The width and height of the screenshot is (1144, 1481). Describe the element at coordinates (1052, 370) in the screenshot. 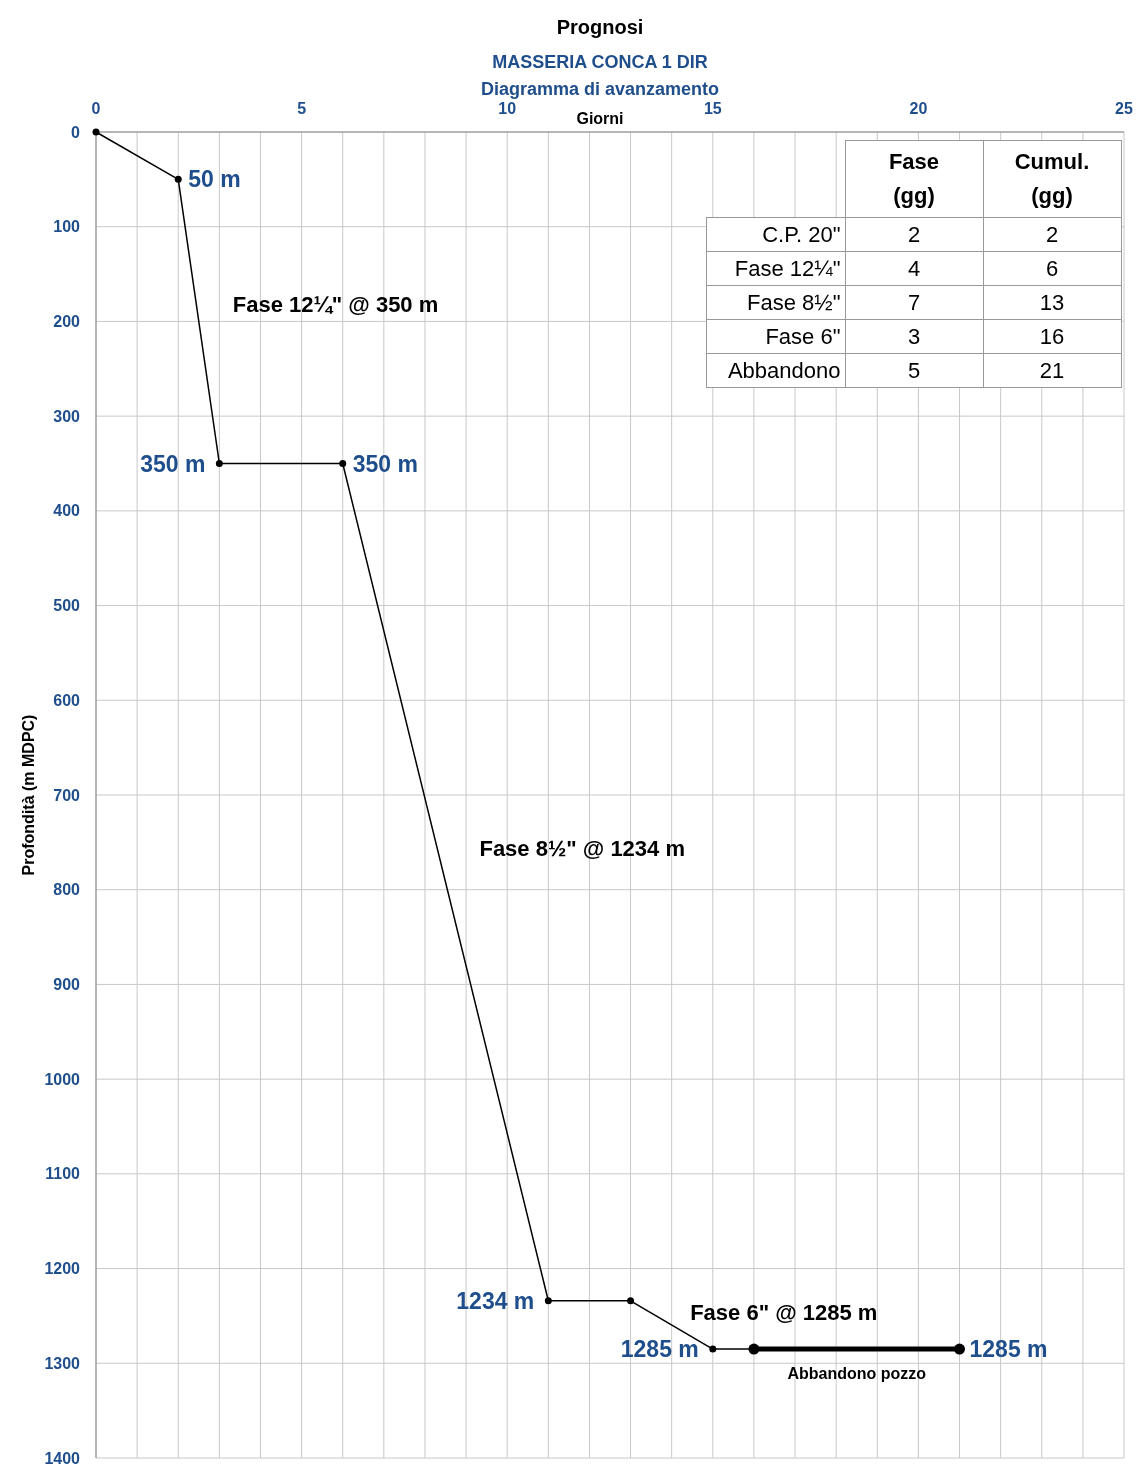

I see `annotation: 21` at that location.